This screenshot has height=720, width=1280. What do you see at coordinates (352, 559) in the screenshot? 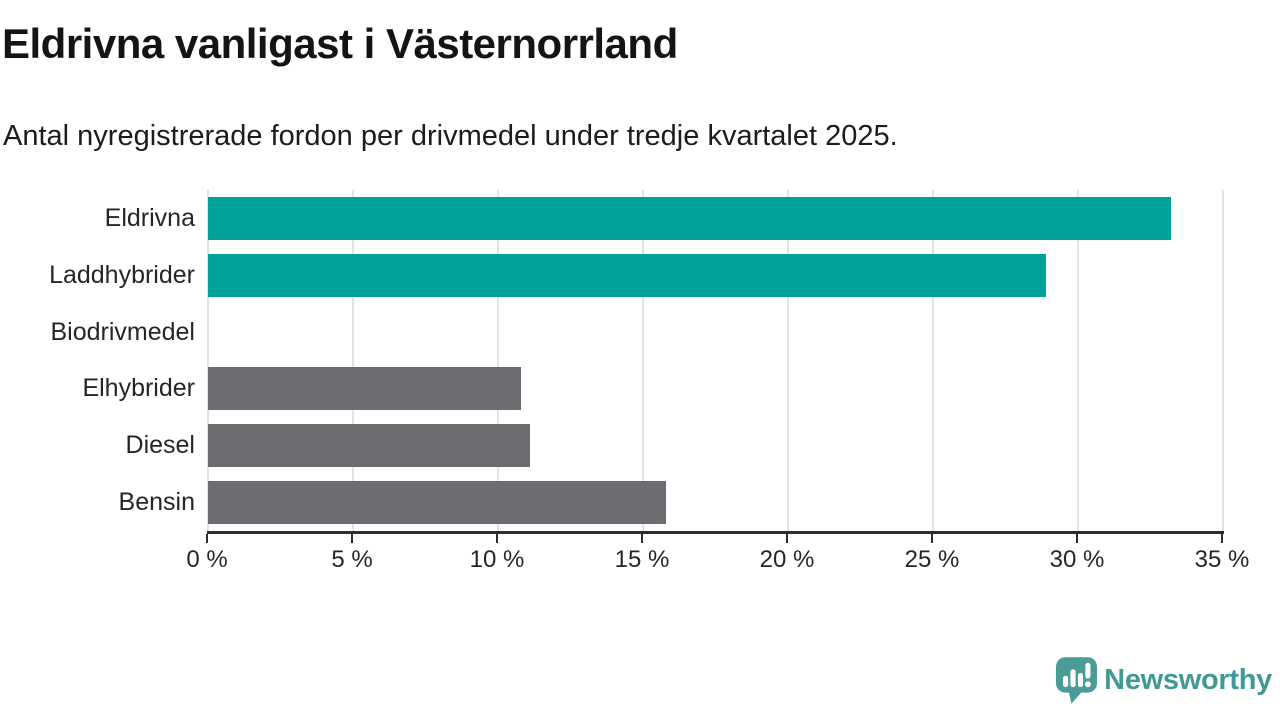
I see `x-tick-label-5: 5 %` at bounding box center [352, 559].